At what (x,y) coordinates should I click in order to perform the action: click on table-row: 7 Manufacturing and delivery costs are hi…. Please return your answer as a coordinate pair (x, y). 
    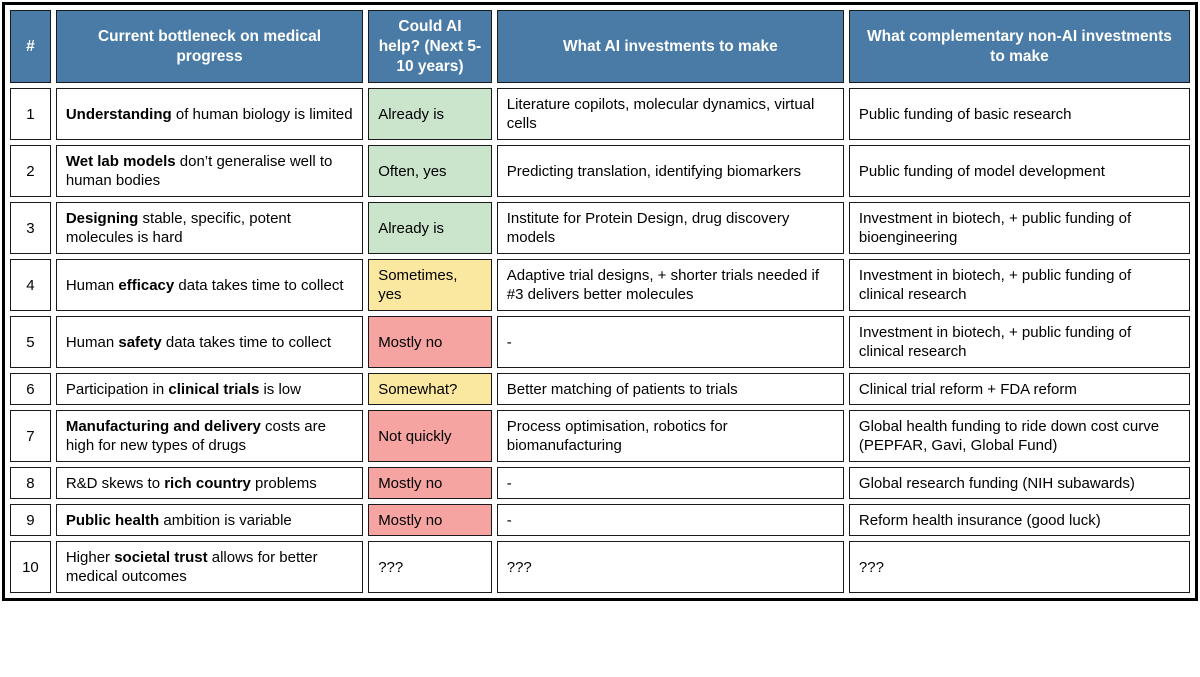
    Looking at the image, I should click on (600, 436).